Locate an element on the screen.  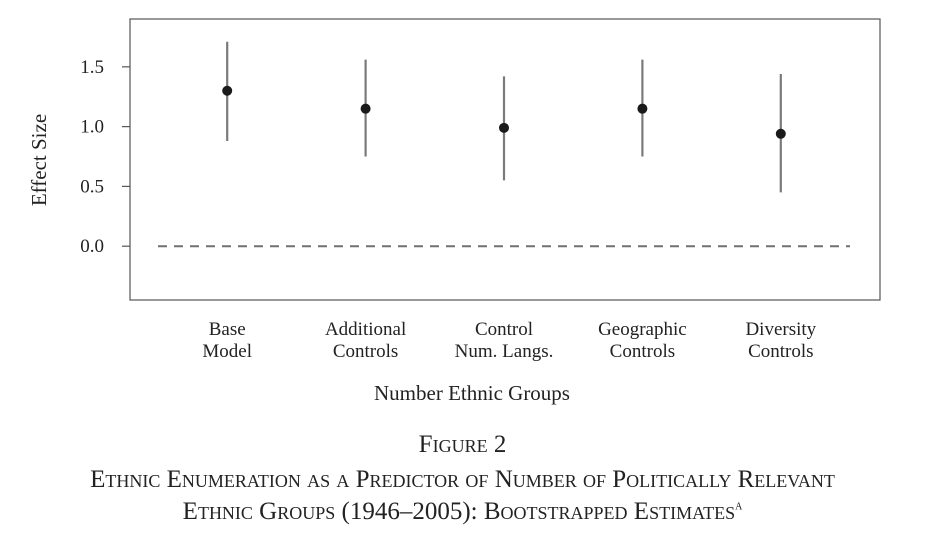
x-axis-title: Number Ethnic Groups is located at coordinates (472, 393).